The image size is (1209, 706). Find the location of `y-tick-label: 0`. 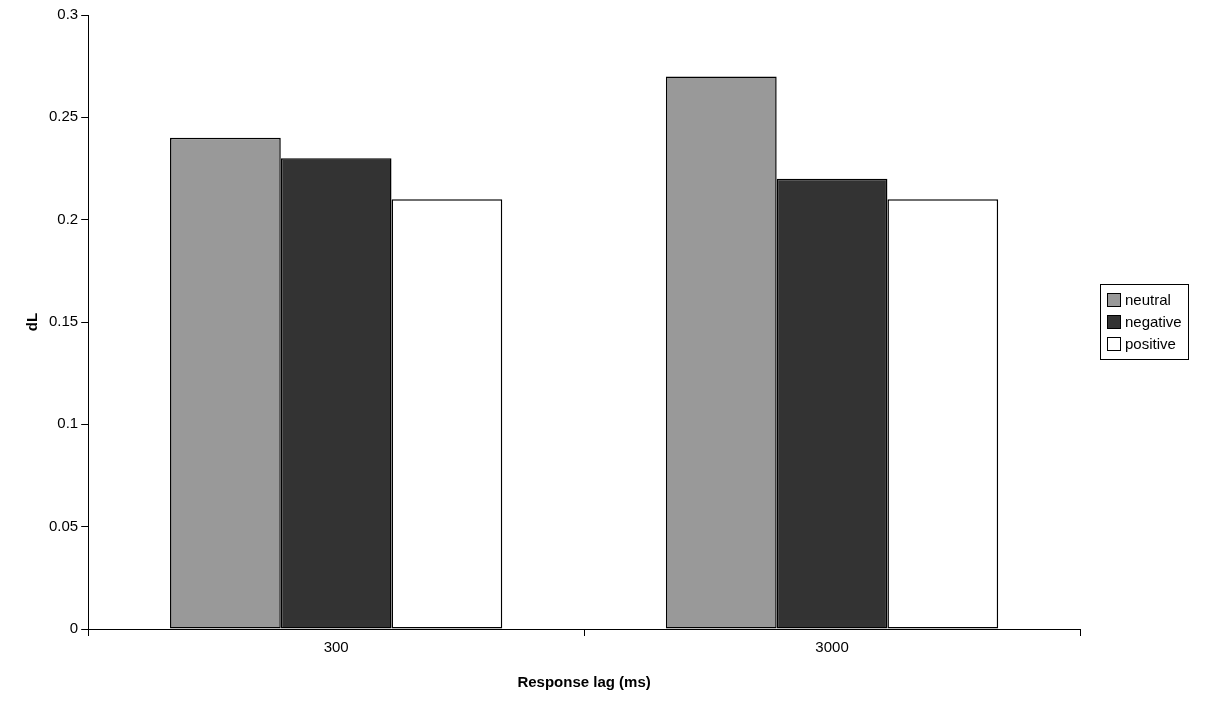

y-tick-label: 0 is located at coordinates (74, 628).